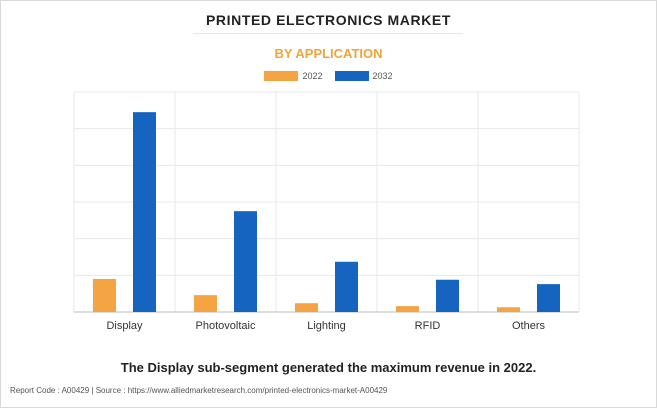 The image size is (657, 408). What do you see at coordinates (312, 76) in the screenshot?
I see `legend-label-2022: 2022` at bounding box center [312, 76].